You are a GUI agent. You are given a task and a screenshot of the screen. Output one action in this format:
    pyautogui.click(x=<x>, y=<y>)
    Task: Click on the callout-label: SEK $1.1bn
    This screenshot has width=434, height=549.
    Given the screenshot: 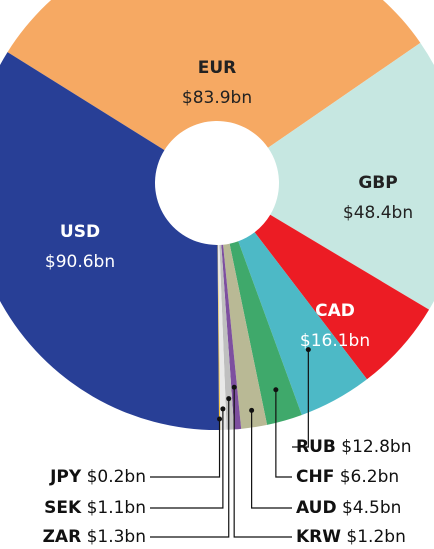 What is the action you would take?
    pyautogui.click(x=95, y=508)
    